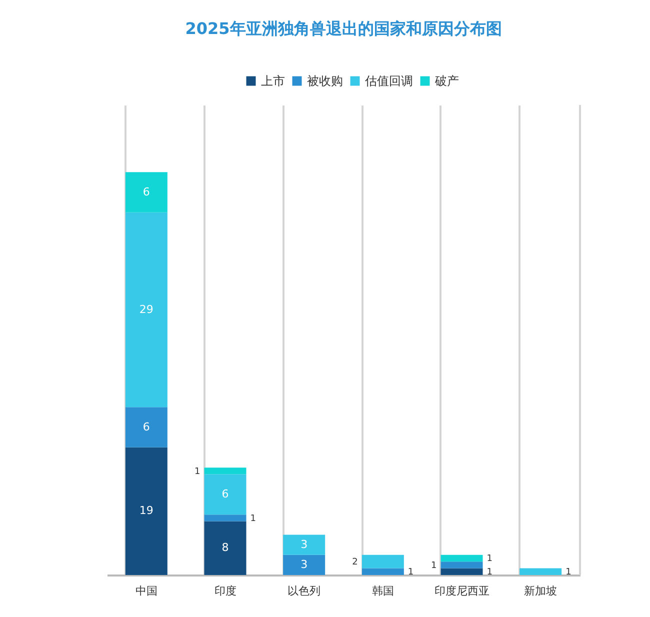 The height and width of the screenshot is (617, 650). What do you see at coordinates (304, 591) in the screenshot?
I see `x-tick-label: 以色列` at bounding box center [304, 591].